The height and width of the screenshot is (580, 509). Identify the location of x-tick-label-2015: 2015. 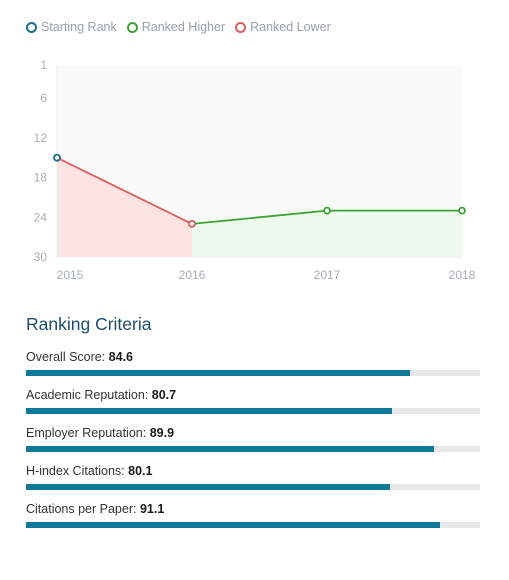
(70, 275).